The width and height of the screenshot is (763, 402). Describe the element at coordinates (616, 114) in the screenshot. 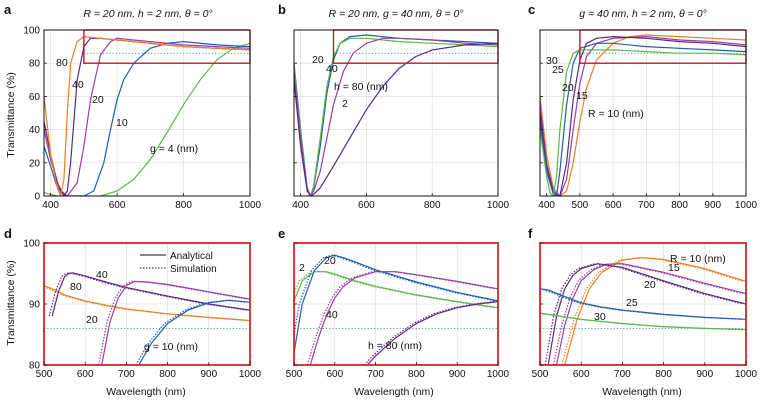

I see `series-label-c-0: R = 10 (nm)` at that location.